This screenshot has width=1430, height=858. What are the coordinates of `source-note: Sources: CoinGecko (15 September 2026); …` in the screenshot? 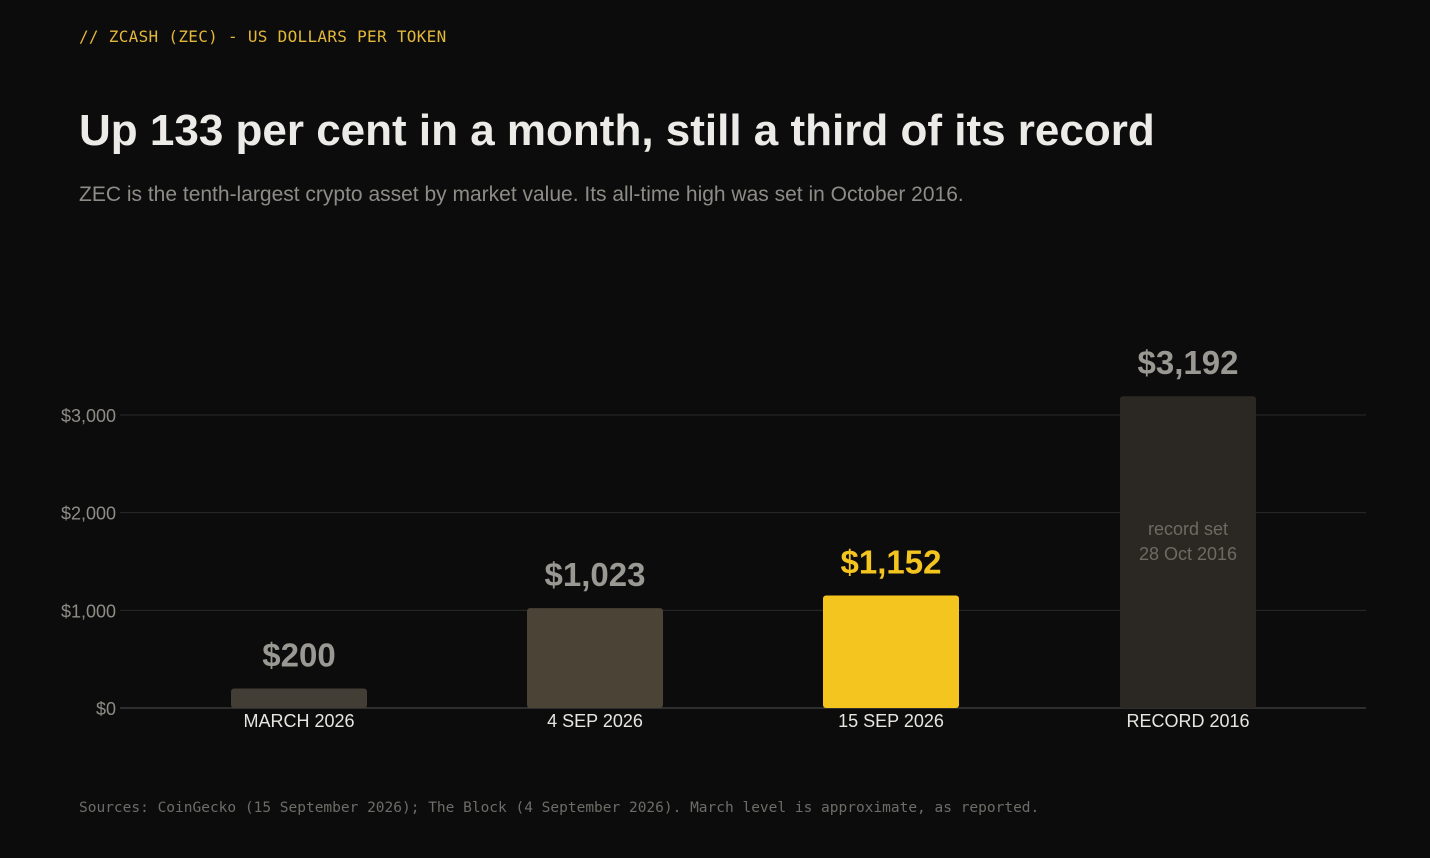 It's located at (559, 808).